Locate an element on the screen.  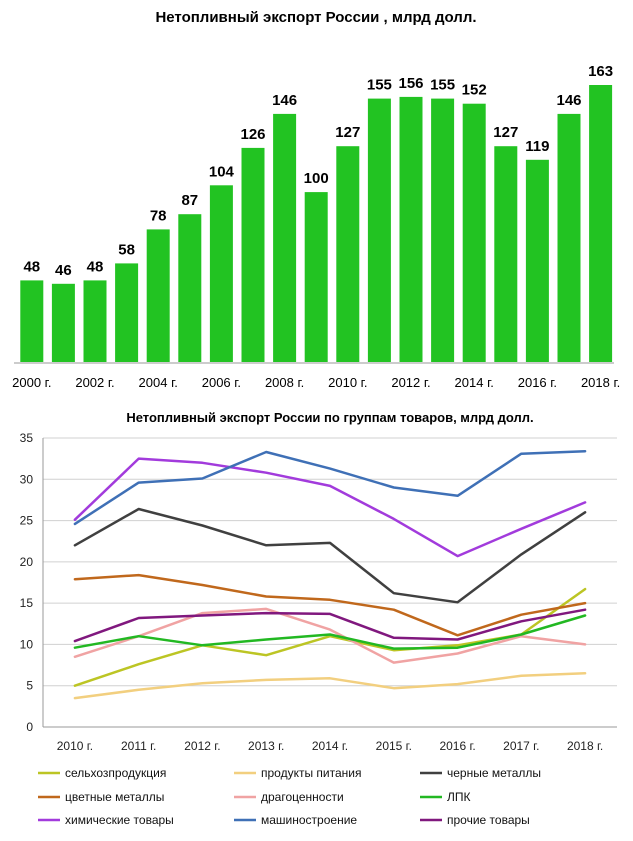
x-tick-label: 2012 г. is located at coordinates (202, 746).